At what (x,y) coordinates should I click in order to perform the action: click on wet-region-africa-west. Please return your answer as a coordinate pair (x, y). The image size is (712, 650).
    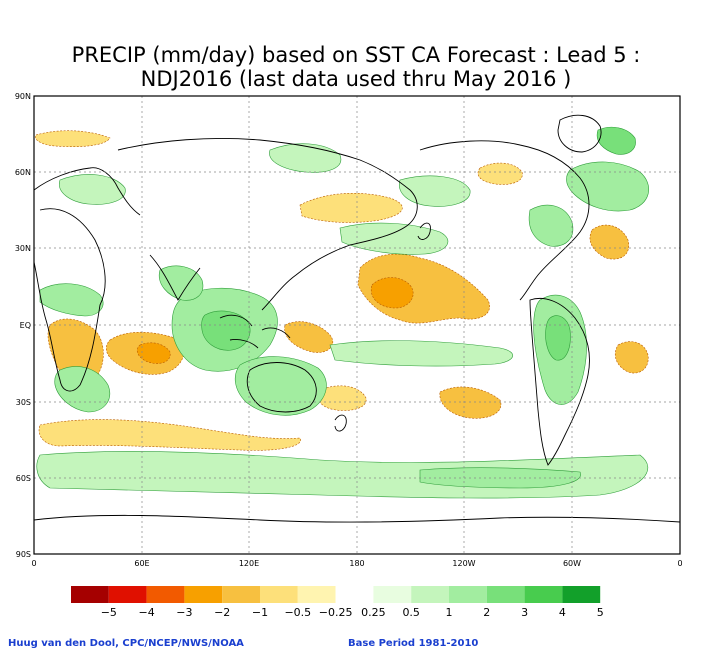
    Looking at the image, I should click on (71, 300).